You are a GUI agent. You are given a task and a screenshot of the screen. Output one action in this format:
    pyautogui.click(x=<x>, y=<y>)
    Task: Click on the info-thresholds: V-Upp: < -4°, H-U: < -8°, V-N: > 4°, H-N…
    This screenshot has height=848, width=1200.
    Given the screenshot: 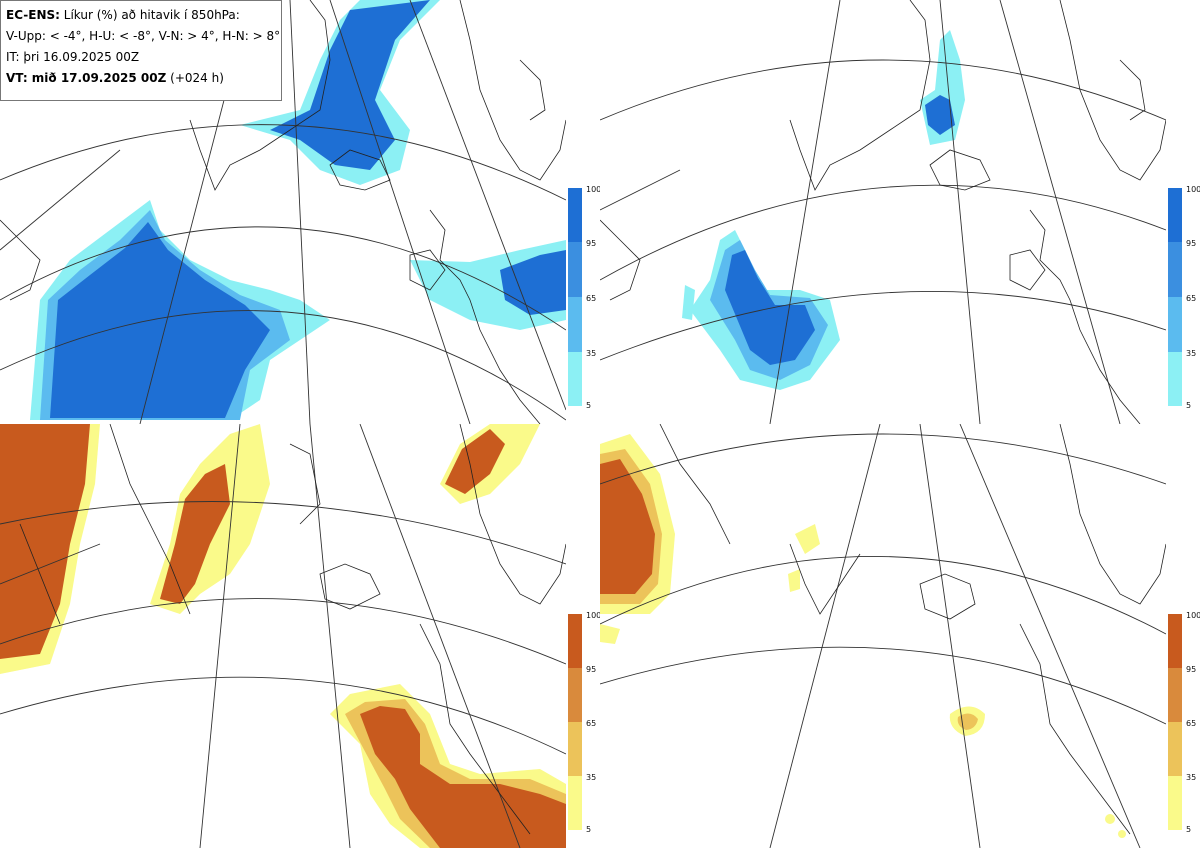 What is the action you would take?
    pyautogui.click(x=143, y=36)
    